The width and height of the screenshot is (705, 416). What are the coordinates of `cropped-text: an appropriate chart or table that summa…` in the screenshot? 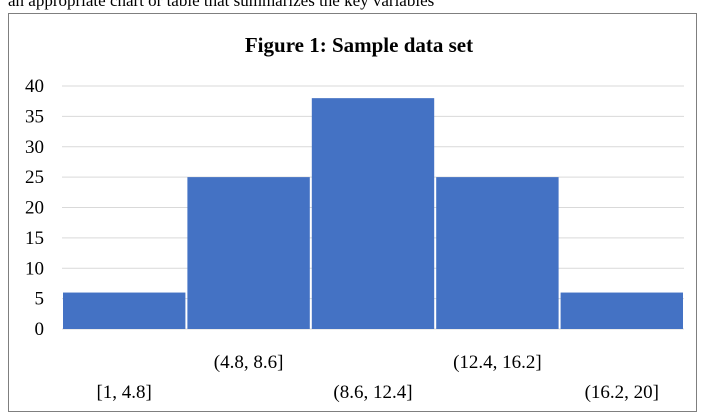 It's located at (221, 5).